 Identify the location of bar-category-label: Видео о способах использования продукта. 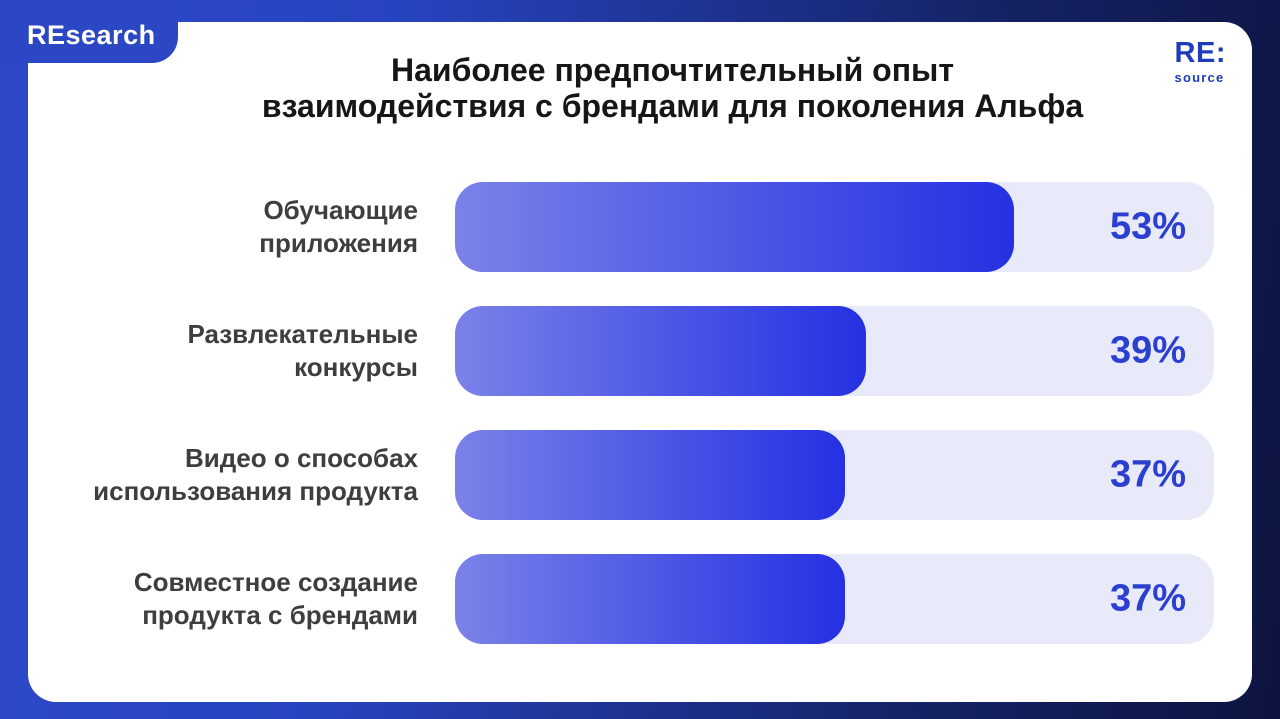
(253, 475).